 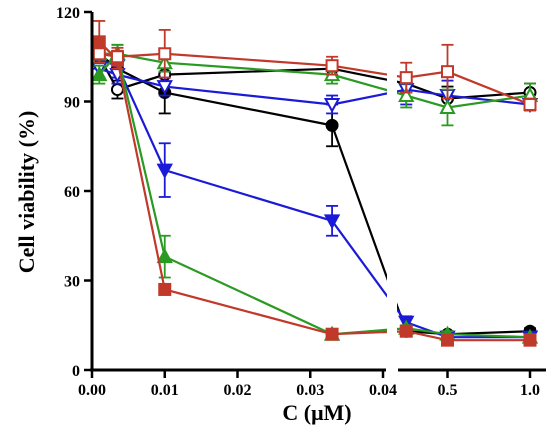 I want to click on x-tick-label: 0.03, so click(x=310, y=390).